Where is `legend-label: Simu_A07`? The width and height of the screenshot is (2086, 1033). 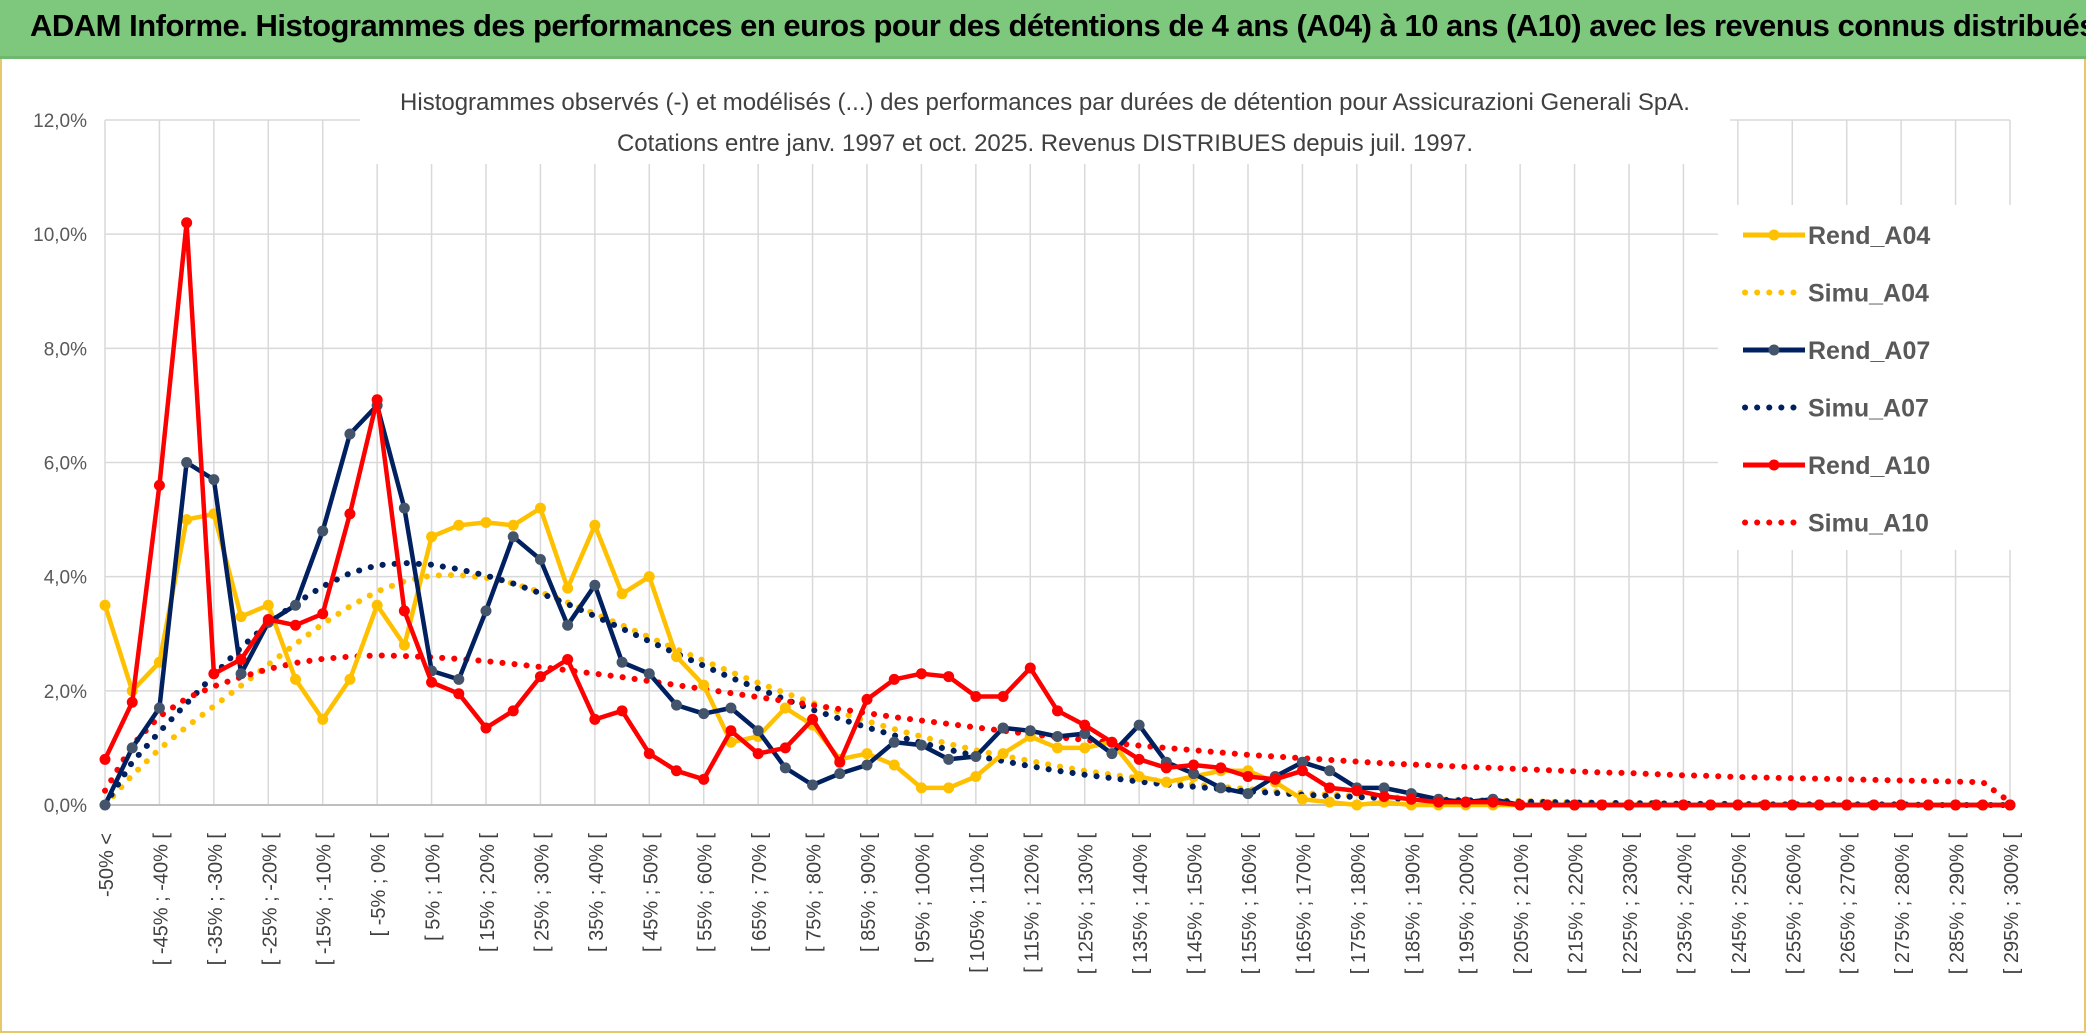
legend-label: Simu_A07 is located at coordinates (1868, 409).